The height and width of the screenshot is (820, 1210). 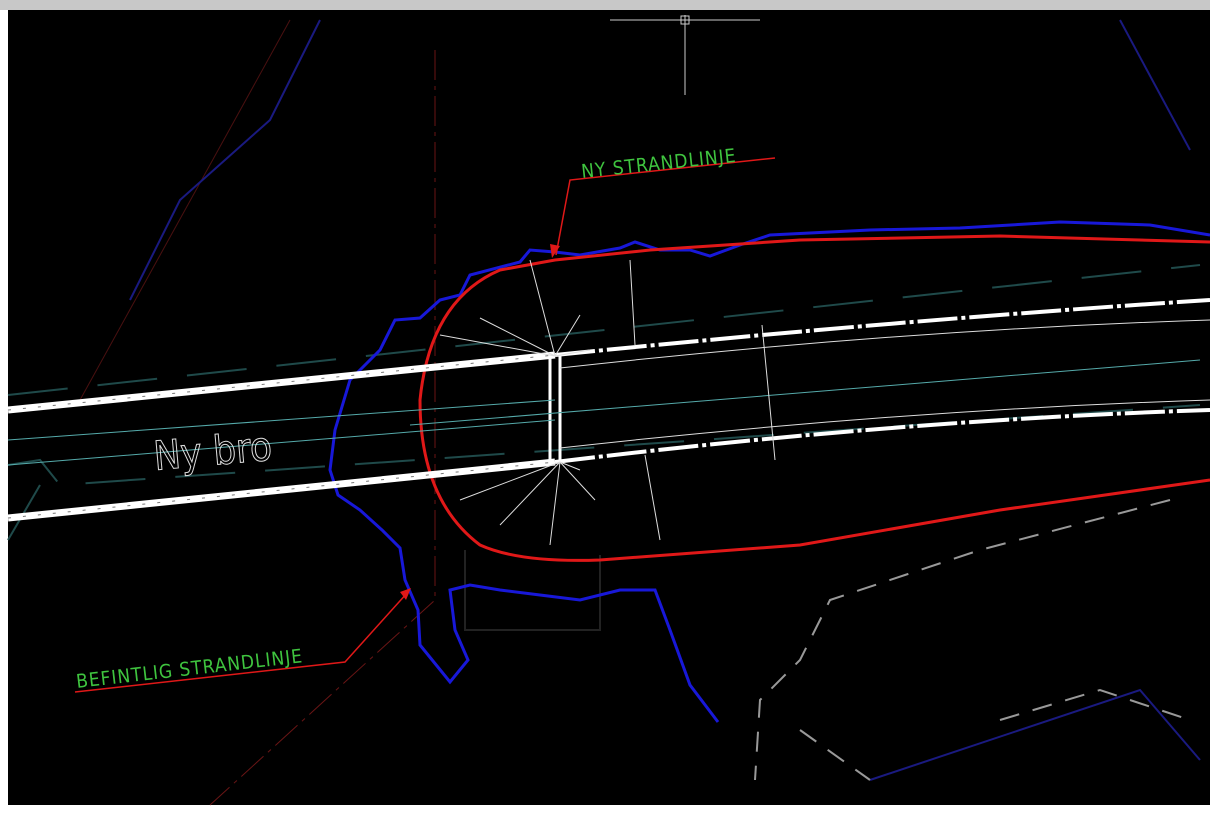 What do you see at coordinates (884, 384) in the screenshot?
I see `road-edge-inner` at bounding box center [884, 384].